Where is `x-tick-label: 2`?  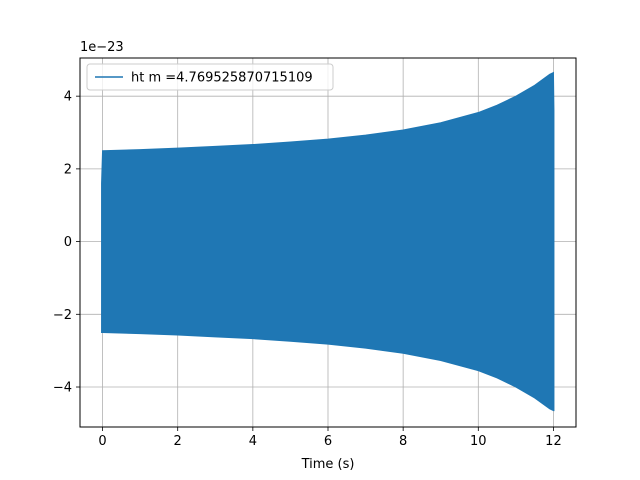
x-tick-label: 2 is located at coordinates (178, 441).